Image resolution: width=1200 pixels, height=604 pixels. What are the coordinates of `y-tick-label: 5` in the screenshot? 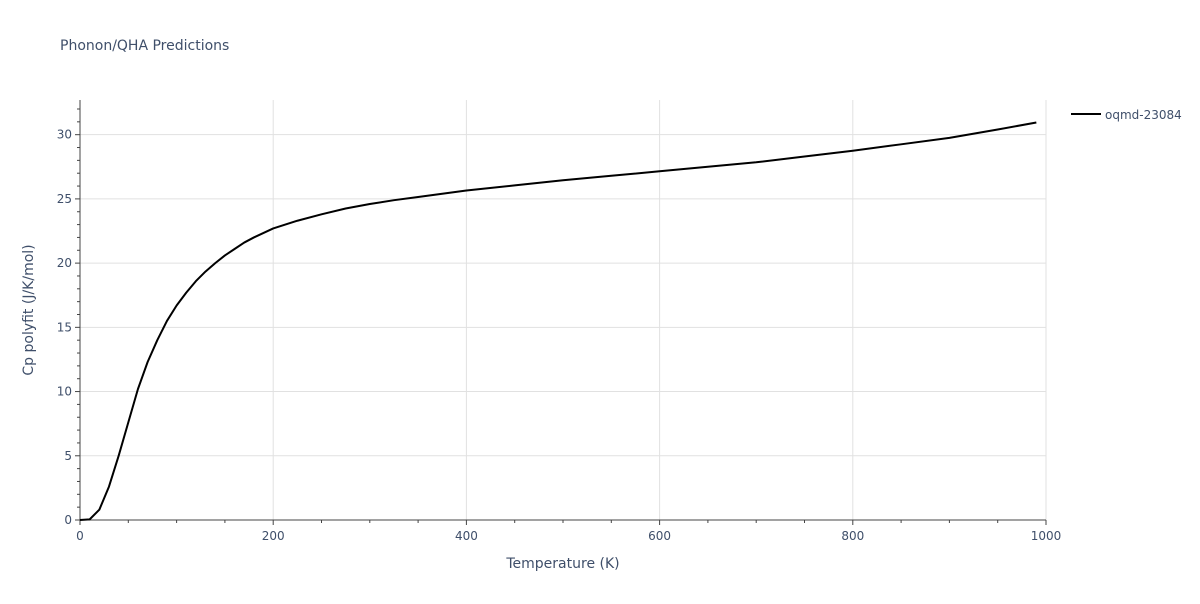 It's located at (68, 456).